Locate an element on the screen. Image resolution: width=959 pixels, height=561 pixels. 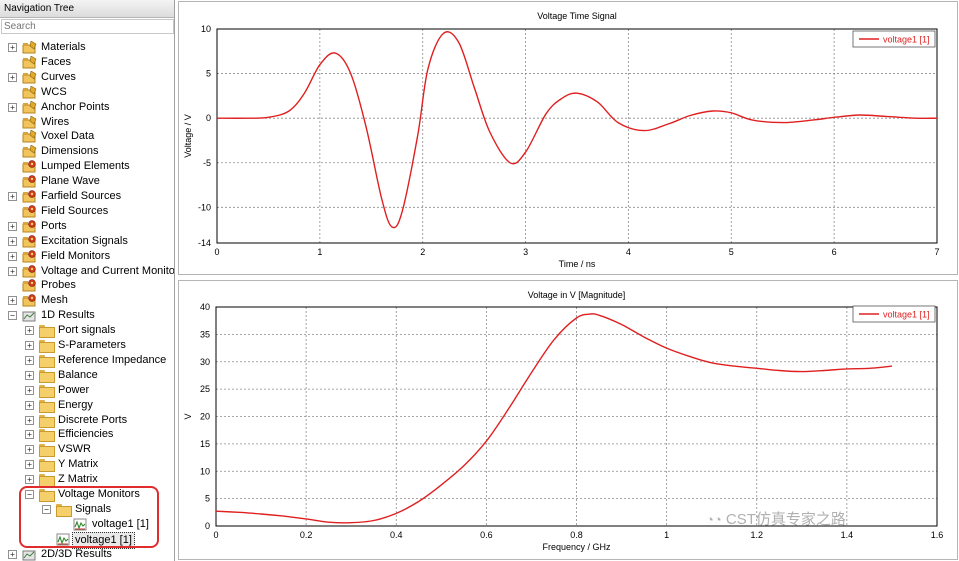
tree-item: + Excitation Signals is located at coordinates (87, 241).